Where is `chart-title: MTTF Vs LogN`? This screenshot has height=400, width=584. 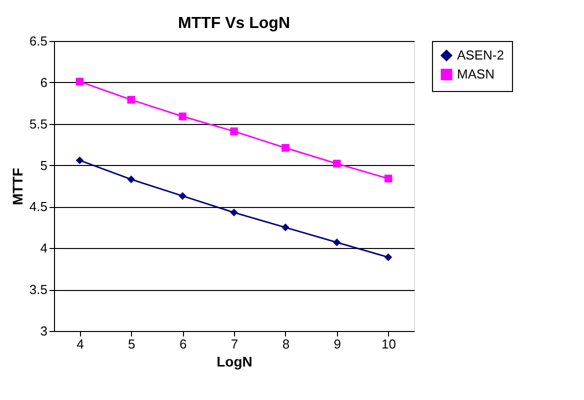
chart-title: MTTF Vs LogN is located at coordinates (234, 23).